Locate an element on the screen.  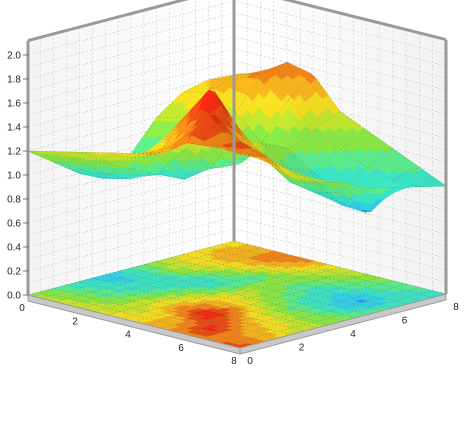
y-tick-label: 8 is located at coordinates (456, 307).